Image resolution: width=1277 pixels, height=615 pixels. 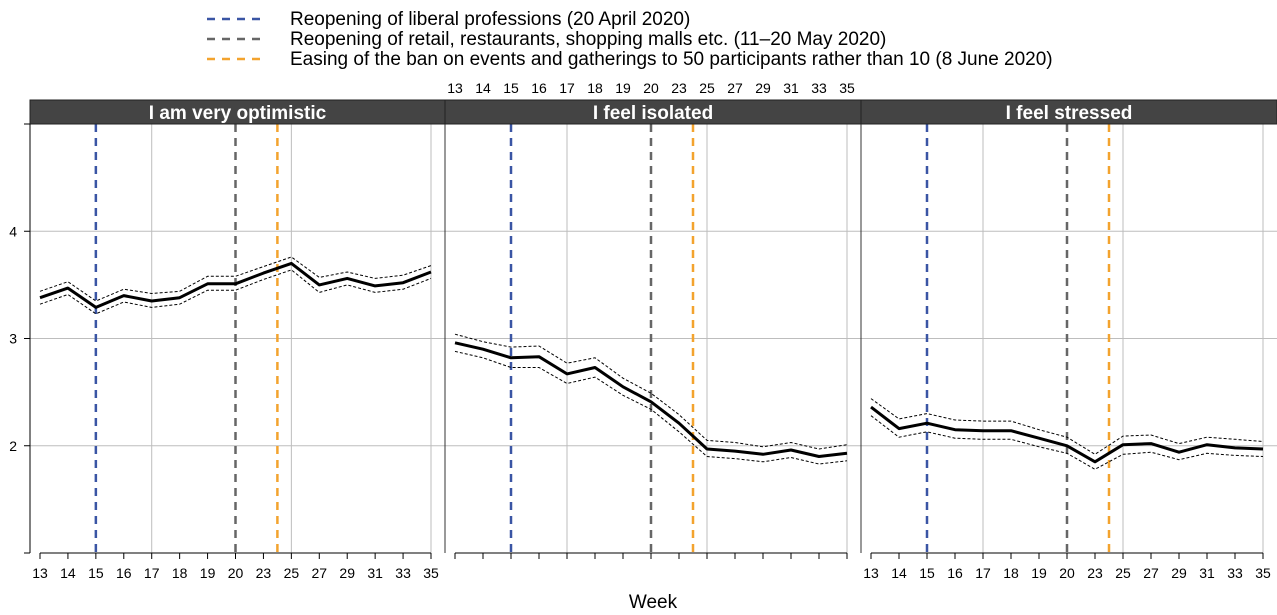 I want to click on top-x-tick-label: 16, so click(x=539, y=88).